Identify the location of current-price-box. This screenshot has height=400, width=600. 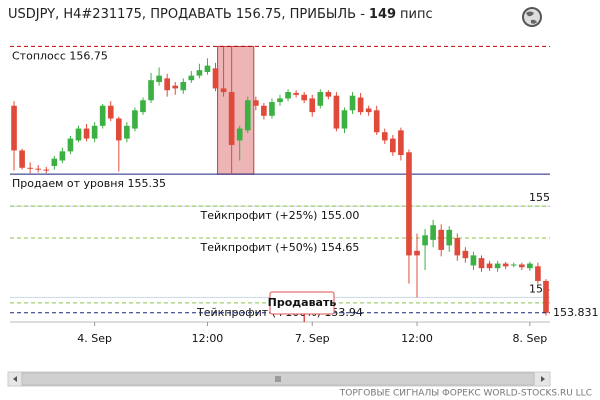
(573, 312).